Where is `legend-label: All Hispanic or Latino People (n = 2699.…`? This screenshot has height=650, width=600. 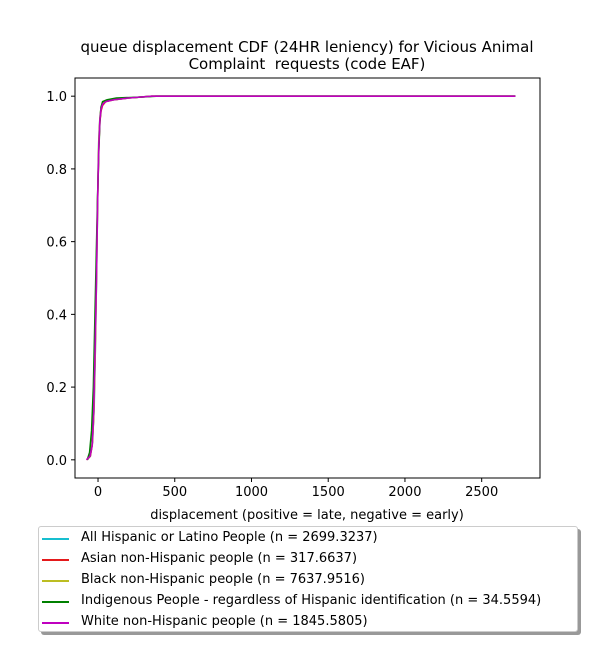
legend-label: All Hispanic or Latino People (n = 2699.… is located at coordinates (229, 537).